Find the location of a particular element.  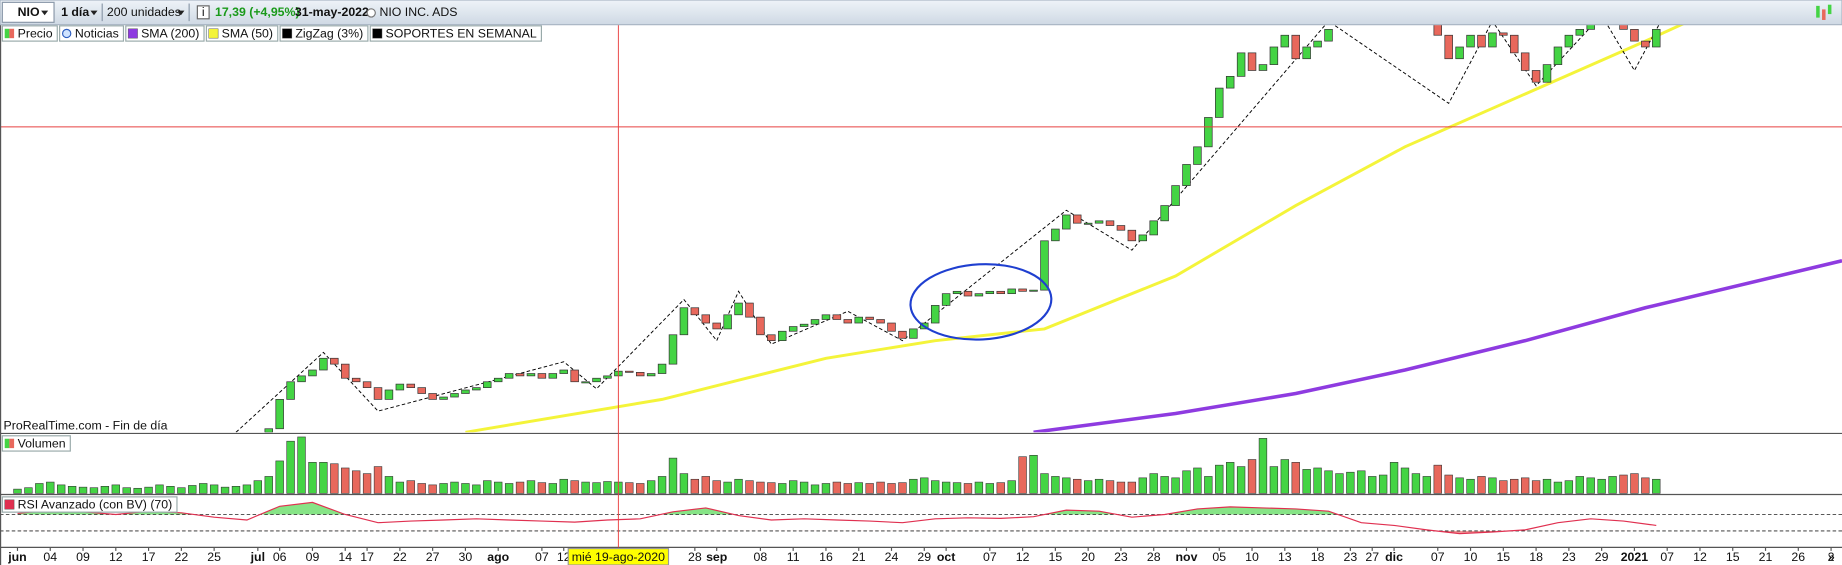

x-tick-label: 24 is located at coordinates (892, 557).